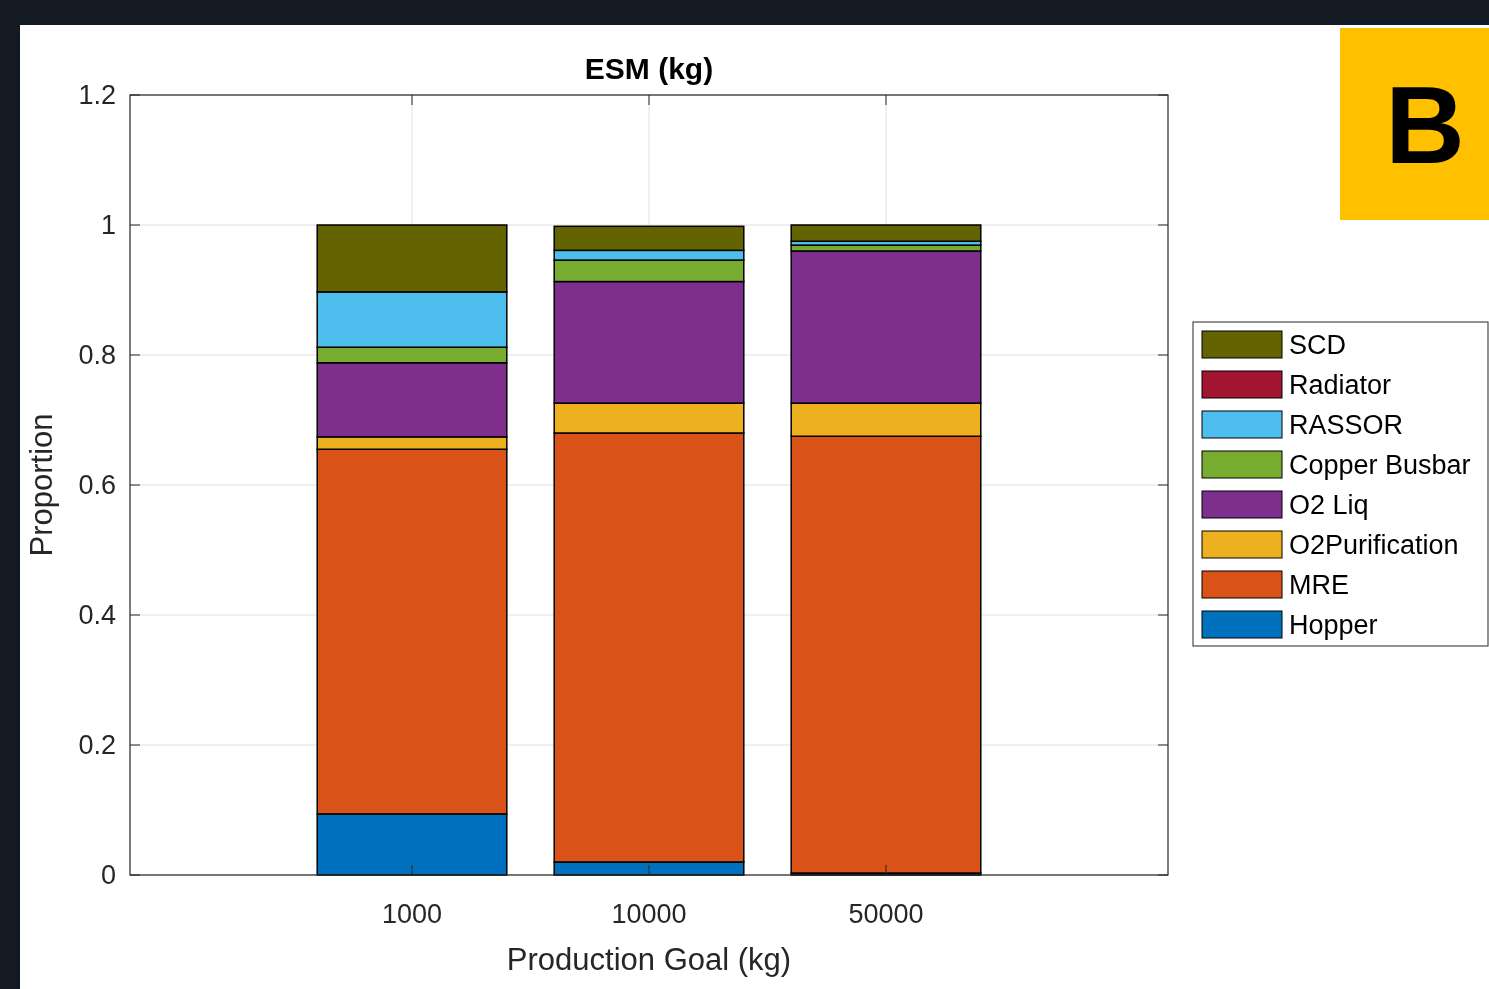 The height and width of the screenshot is (989, 1489). What do you see at coordinates (1340, 385) in the screenshot?
I see `legend-label: Radiator` at bounding box center [1340, 385].